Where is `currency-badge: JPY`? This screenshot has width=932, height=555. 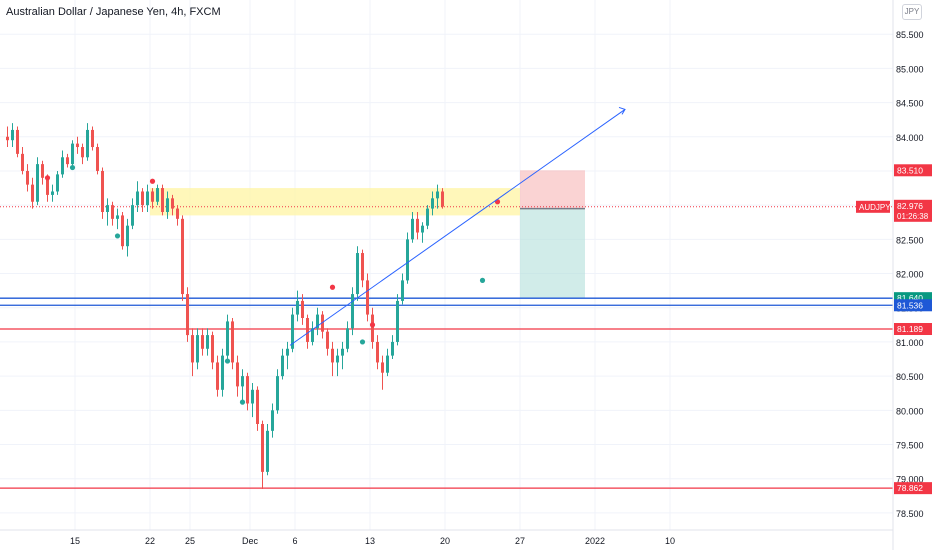 currency-badge: JPY is located at coordinates (912, 12).